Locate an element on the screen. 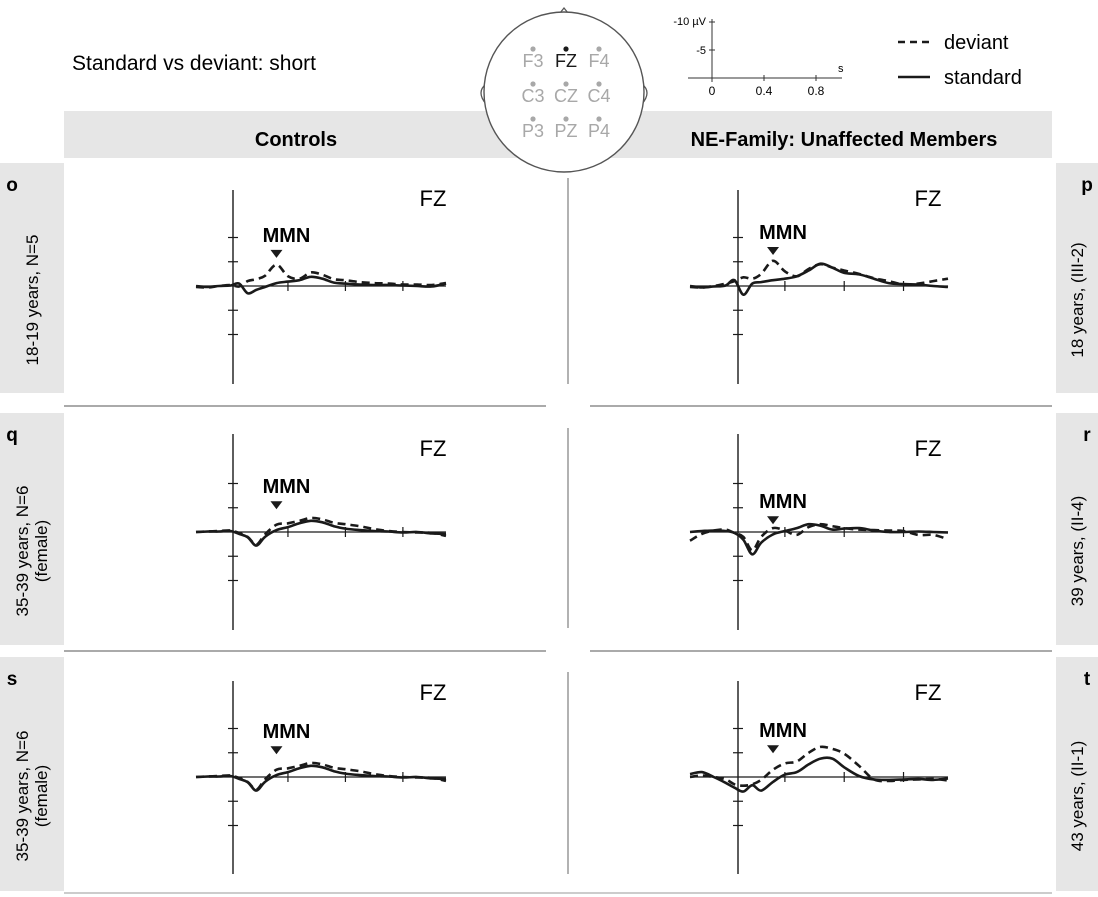  row-label-t: 43 years, (II-1) is located at coordinates (1077, 796).